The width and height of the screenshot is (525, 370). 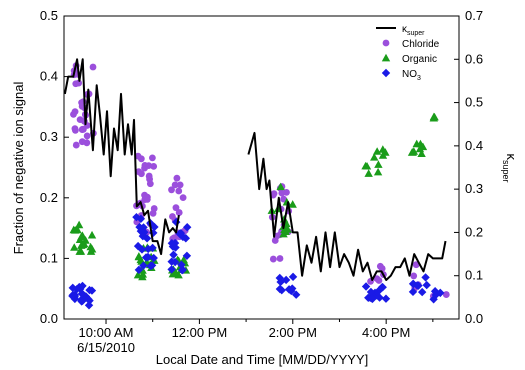 I want to click on legend-triangle-swatch, so click(x=386, y=57).